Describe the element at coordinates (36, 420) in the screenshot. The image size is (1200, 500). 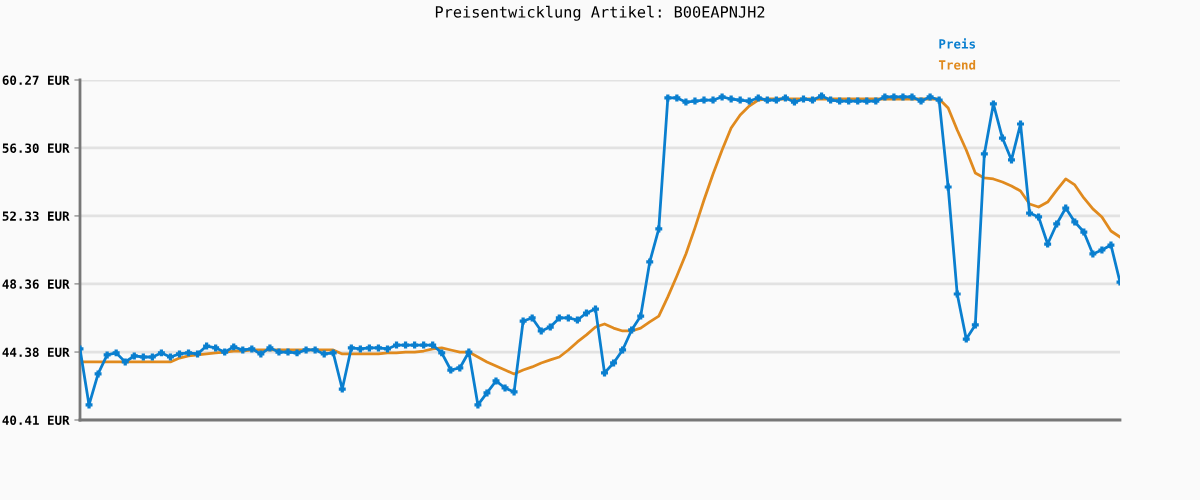
I see `y-tick-label: 40.41 EUR` at that location.